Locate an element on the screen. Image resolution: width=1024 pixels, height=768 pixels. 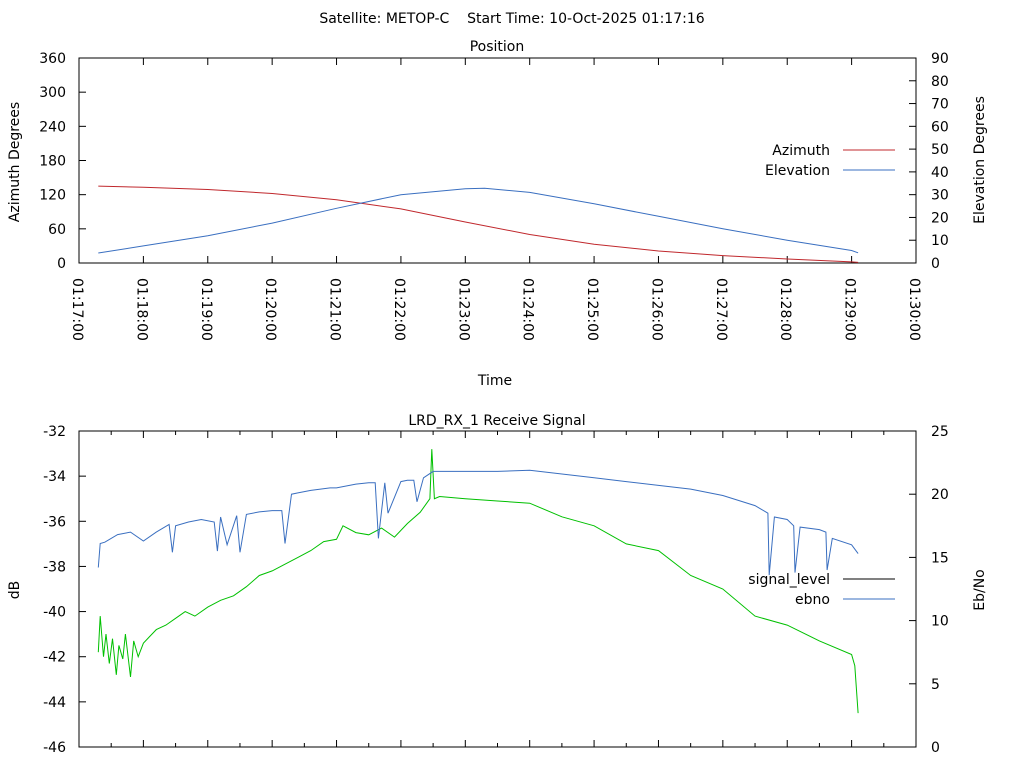
x-tick-label: 01:22:00 is located at coordinates (399, 309).